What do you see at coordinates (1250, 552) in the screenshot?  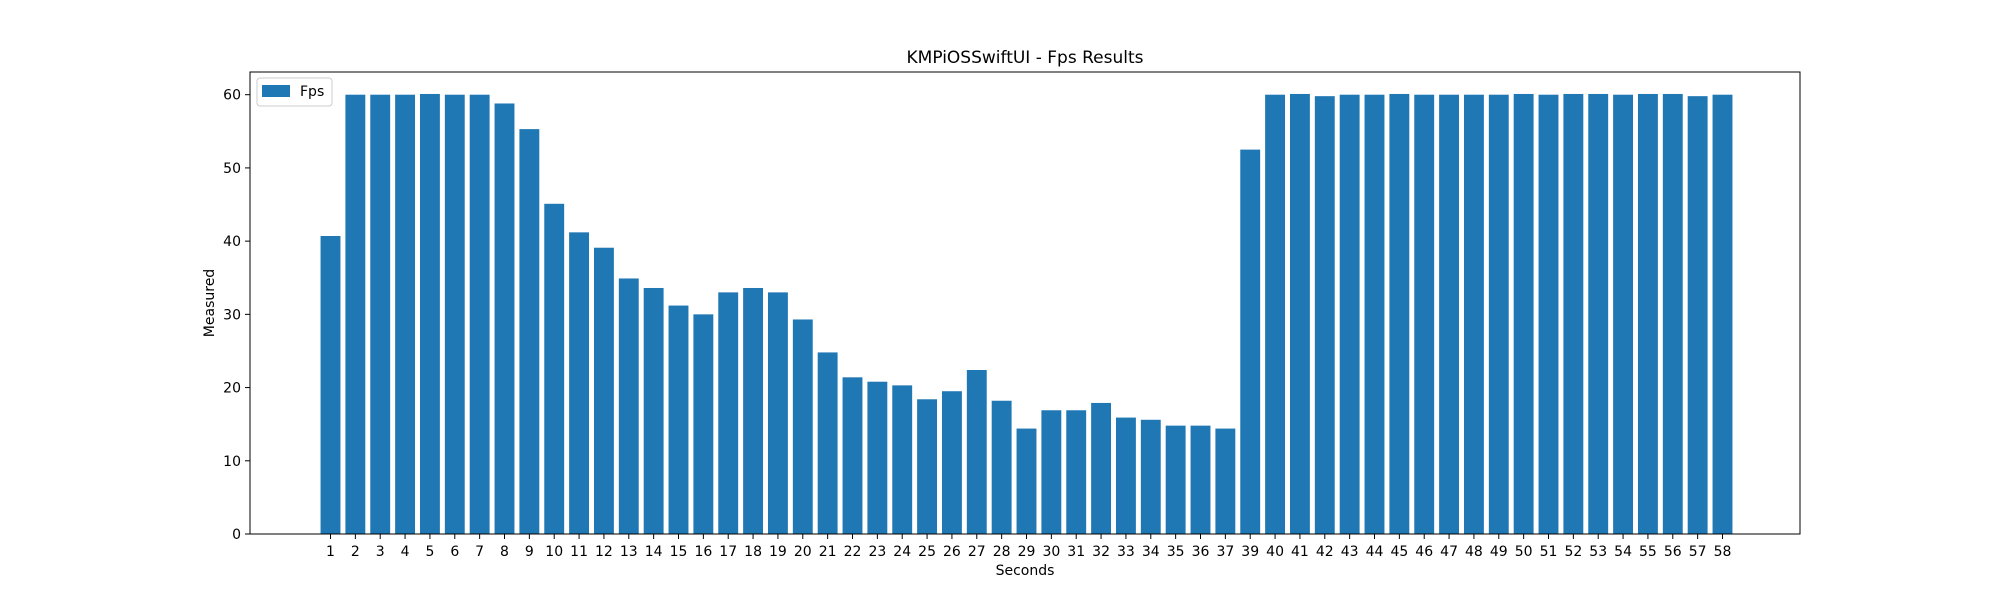 I see `x-tick-label-39: 39` at bounding box center [1250, 552].